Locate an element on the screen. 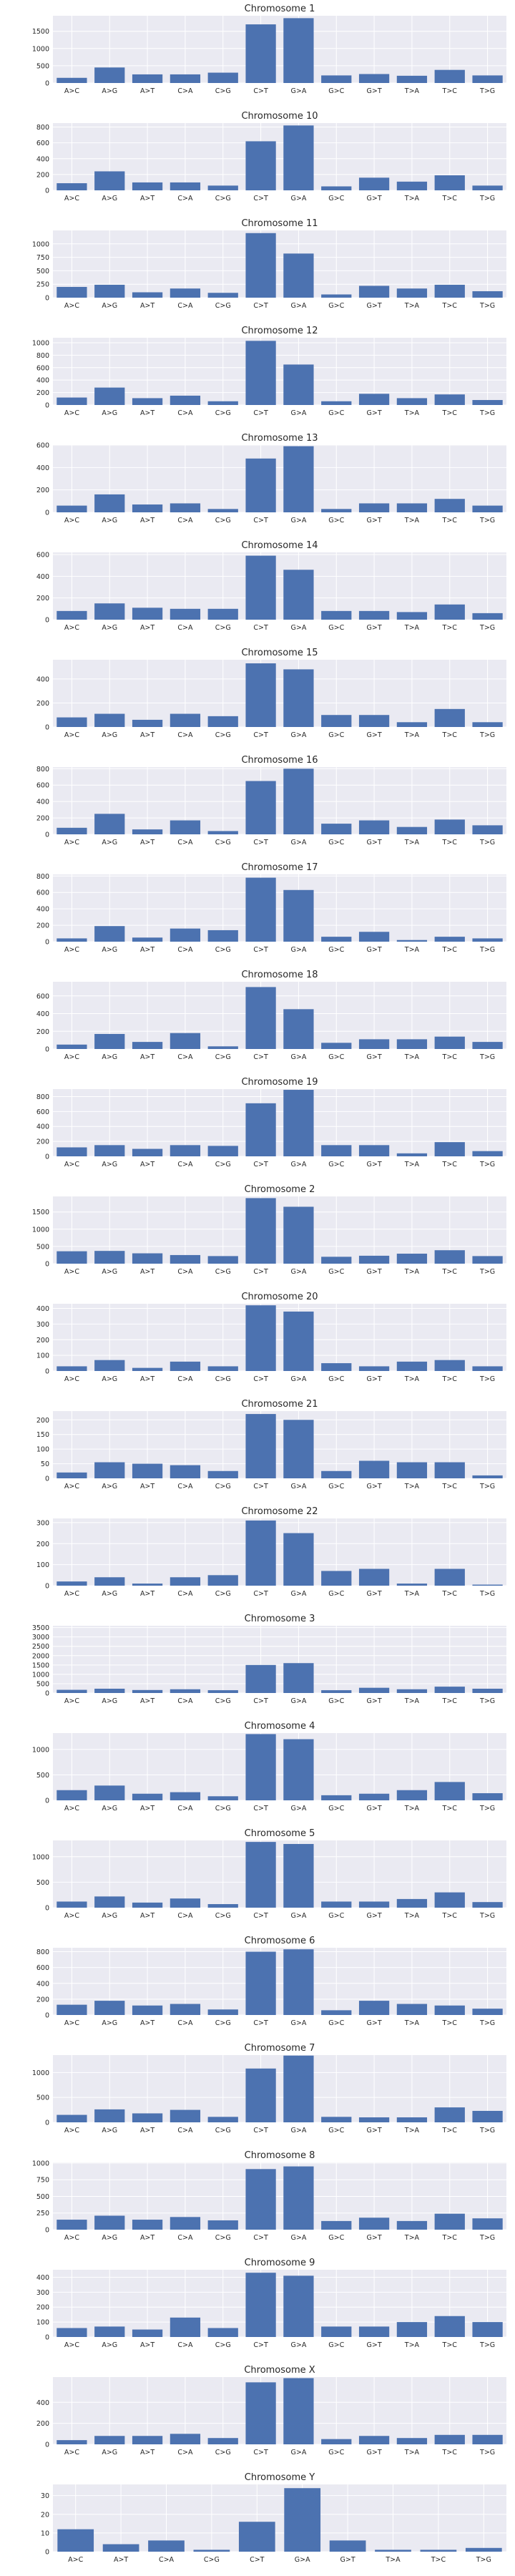  chart-title: Chromosome 22 is located at coordinates (279, 1512).